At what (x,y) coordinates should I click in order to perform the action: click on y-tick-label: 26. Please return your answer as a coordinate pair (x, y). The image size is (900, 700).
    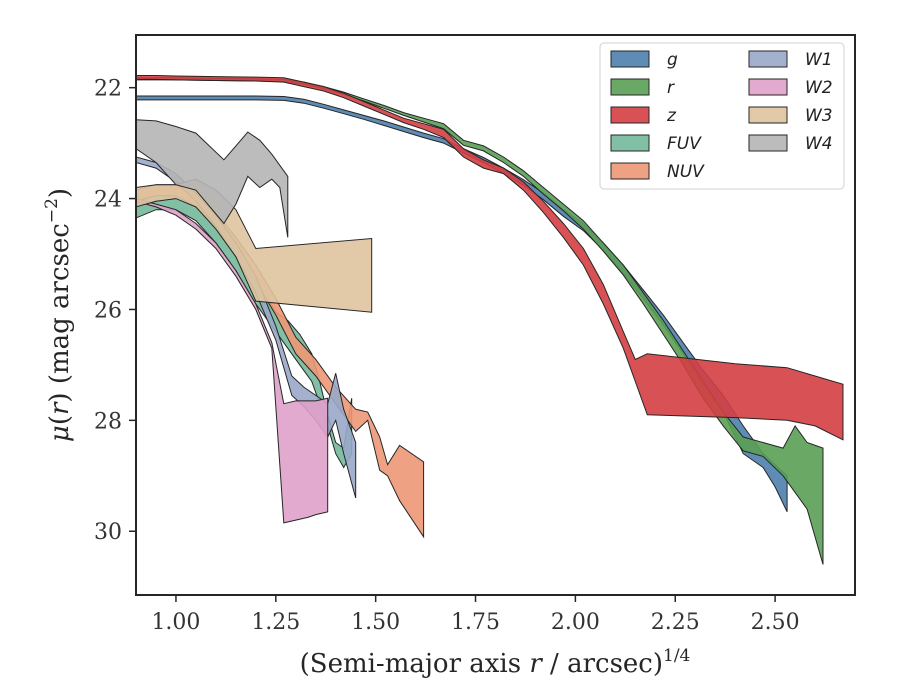
    Looking at the image, I should click on (108, 310).